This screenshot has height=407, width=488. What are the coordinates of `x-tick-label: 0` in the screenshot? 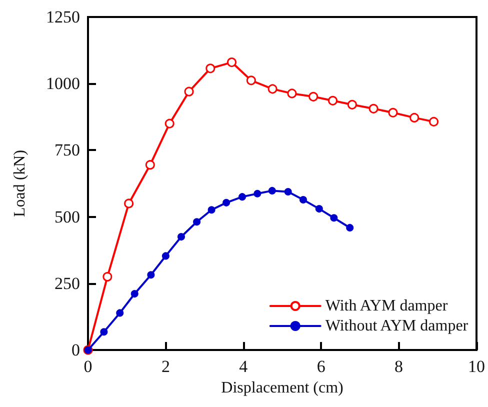 It's located at (88, 366).